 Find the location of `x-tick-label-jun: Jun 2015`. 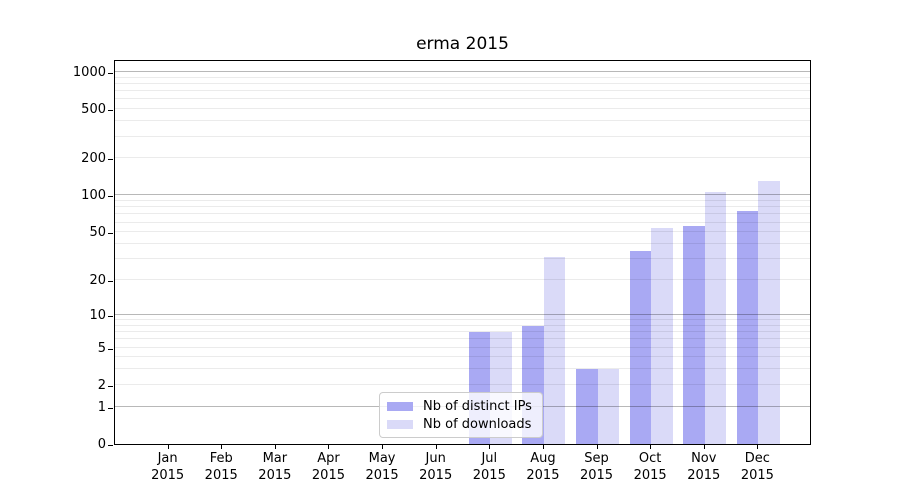

x-tick-label-jun: Jun 2015 is located at coordinates (436, 467).